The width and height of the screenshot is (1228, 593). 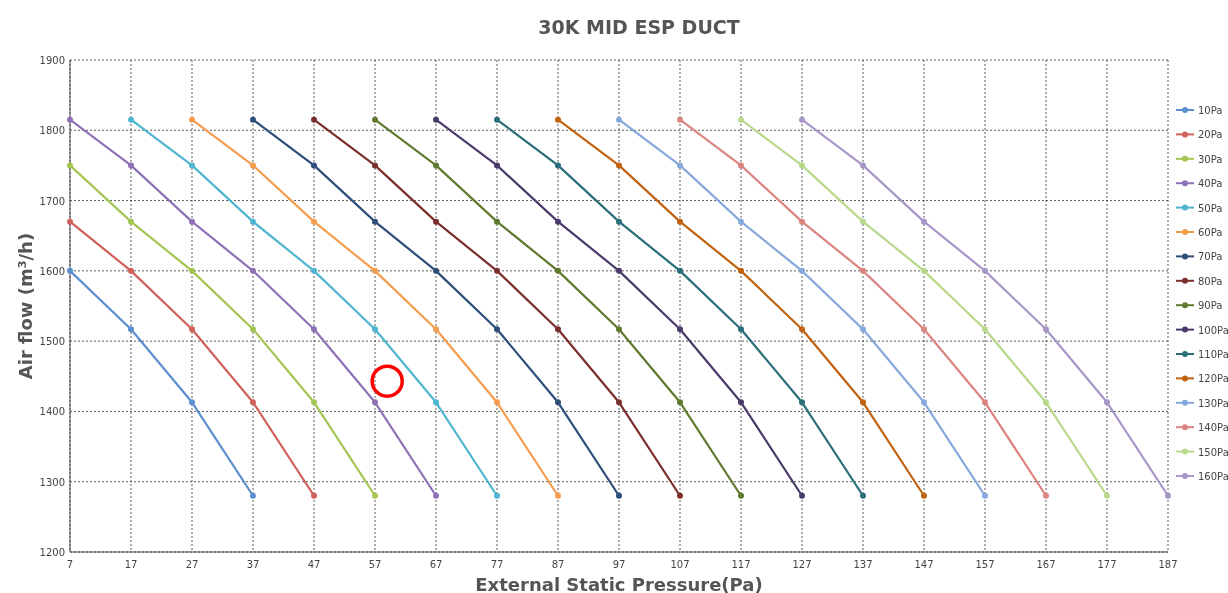 I want to click on legend-label: 160Pa, so click(x=1213, y=476).